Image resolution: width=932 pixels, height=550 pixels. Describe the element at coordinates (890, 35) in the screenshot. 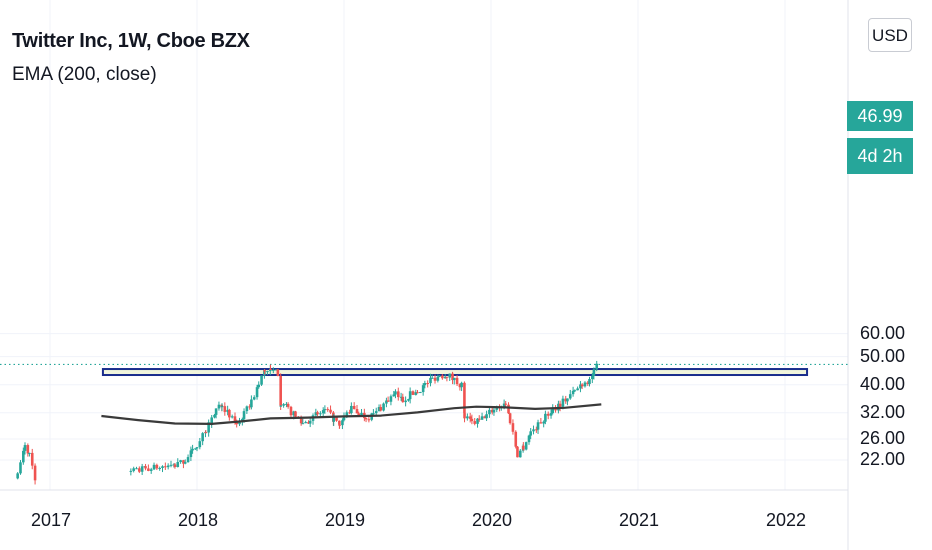

I see `currency-scale-button: USD` at that location.